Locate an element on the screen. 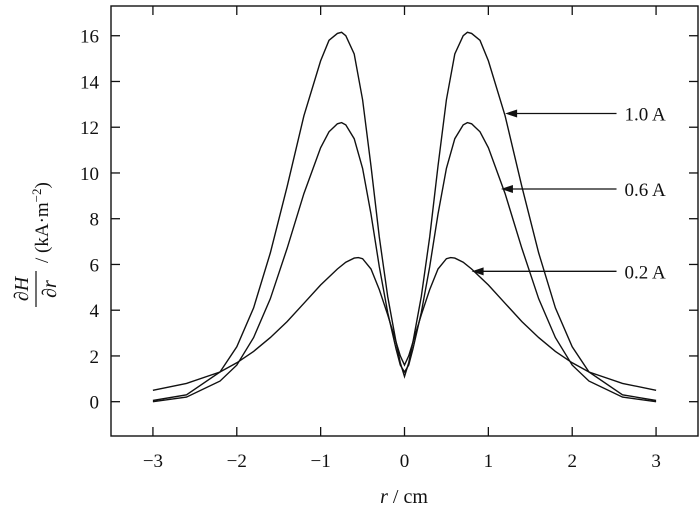  y-tick-labels: 0 2 4 6 8 10 12 14 16 is located at coordinates (90, 220).